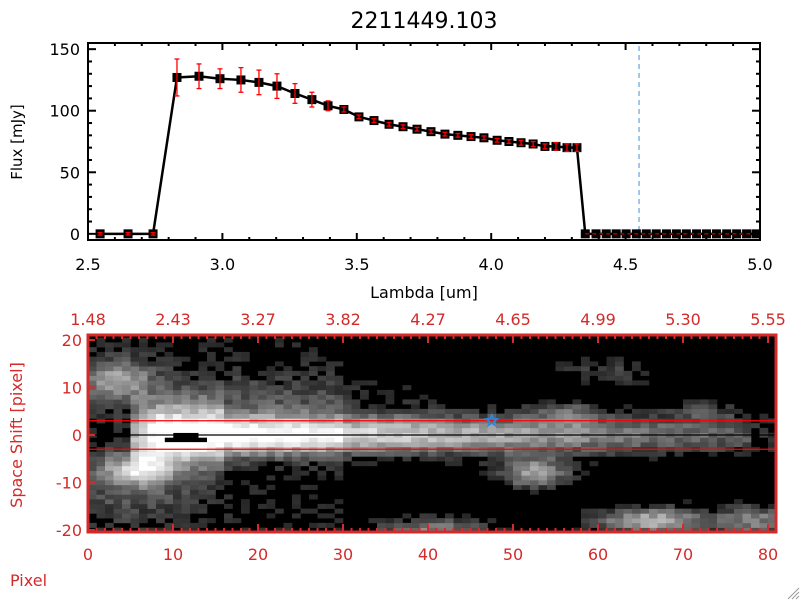 The height and width of the screenshot is (600, 800). What do you see at coordinates (793, 593) in the screenshot?
I see `resize-grip-icon` at bounding box center [793, 593].